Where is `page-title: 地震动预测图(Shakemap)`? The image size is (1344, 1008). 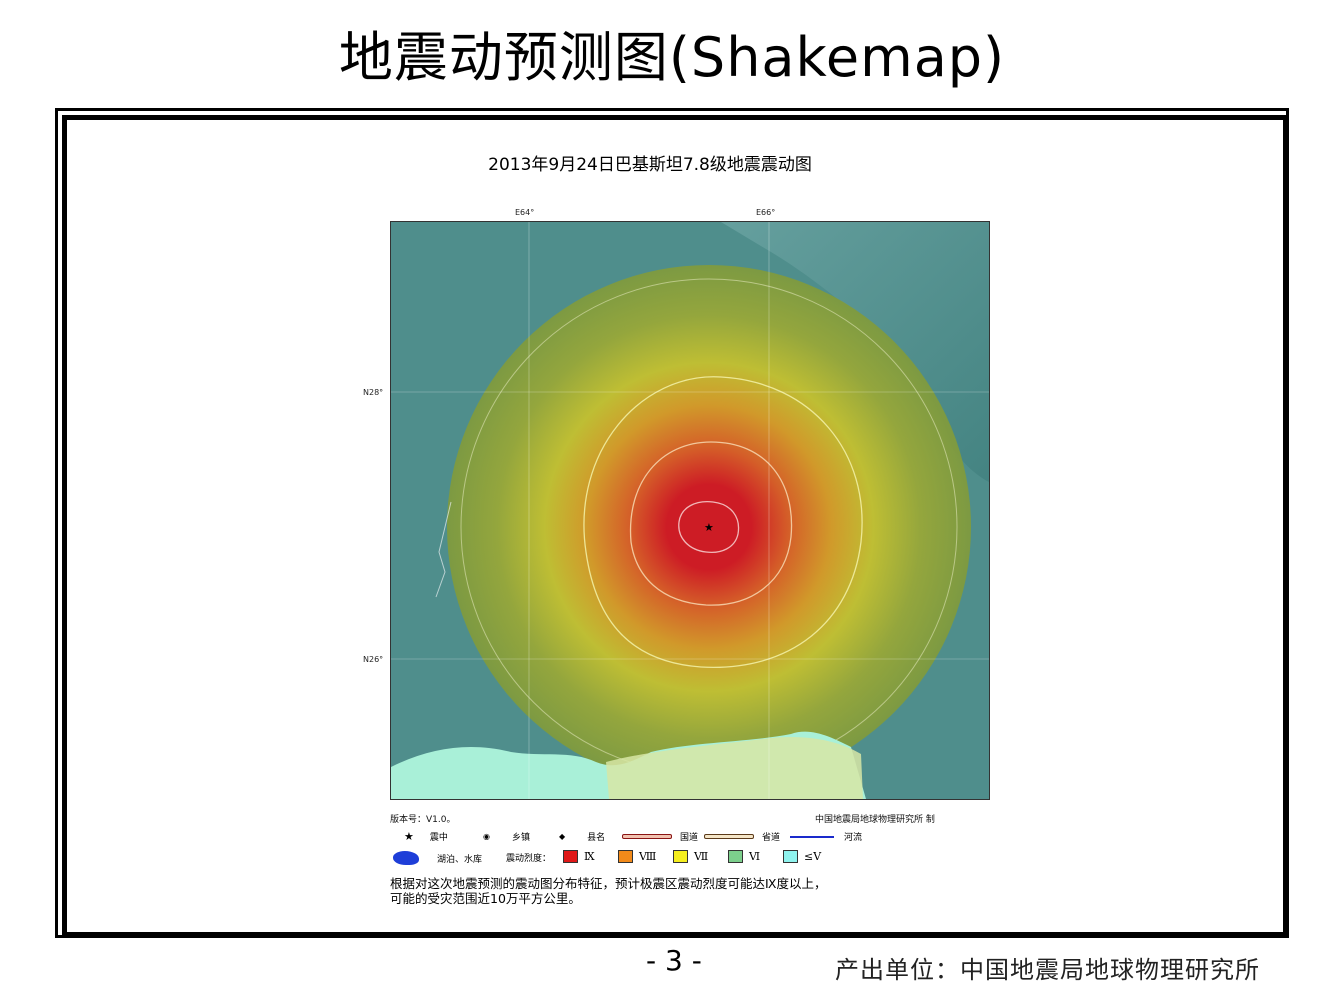
page-title: 地震动预测图(Shakemap) is located at coordinates (672, 57).